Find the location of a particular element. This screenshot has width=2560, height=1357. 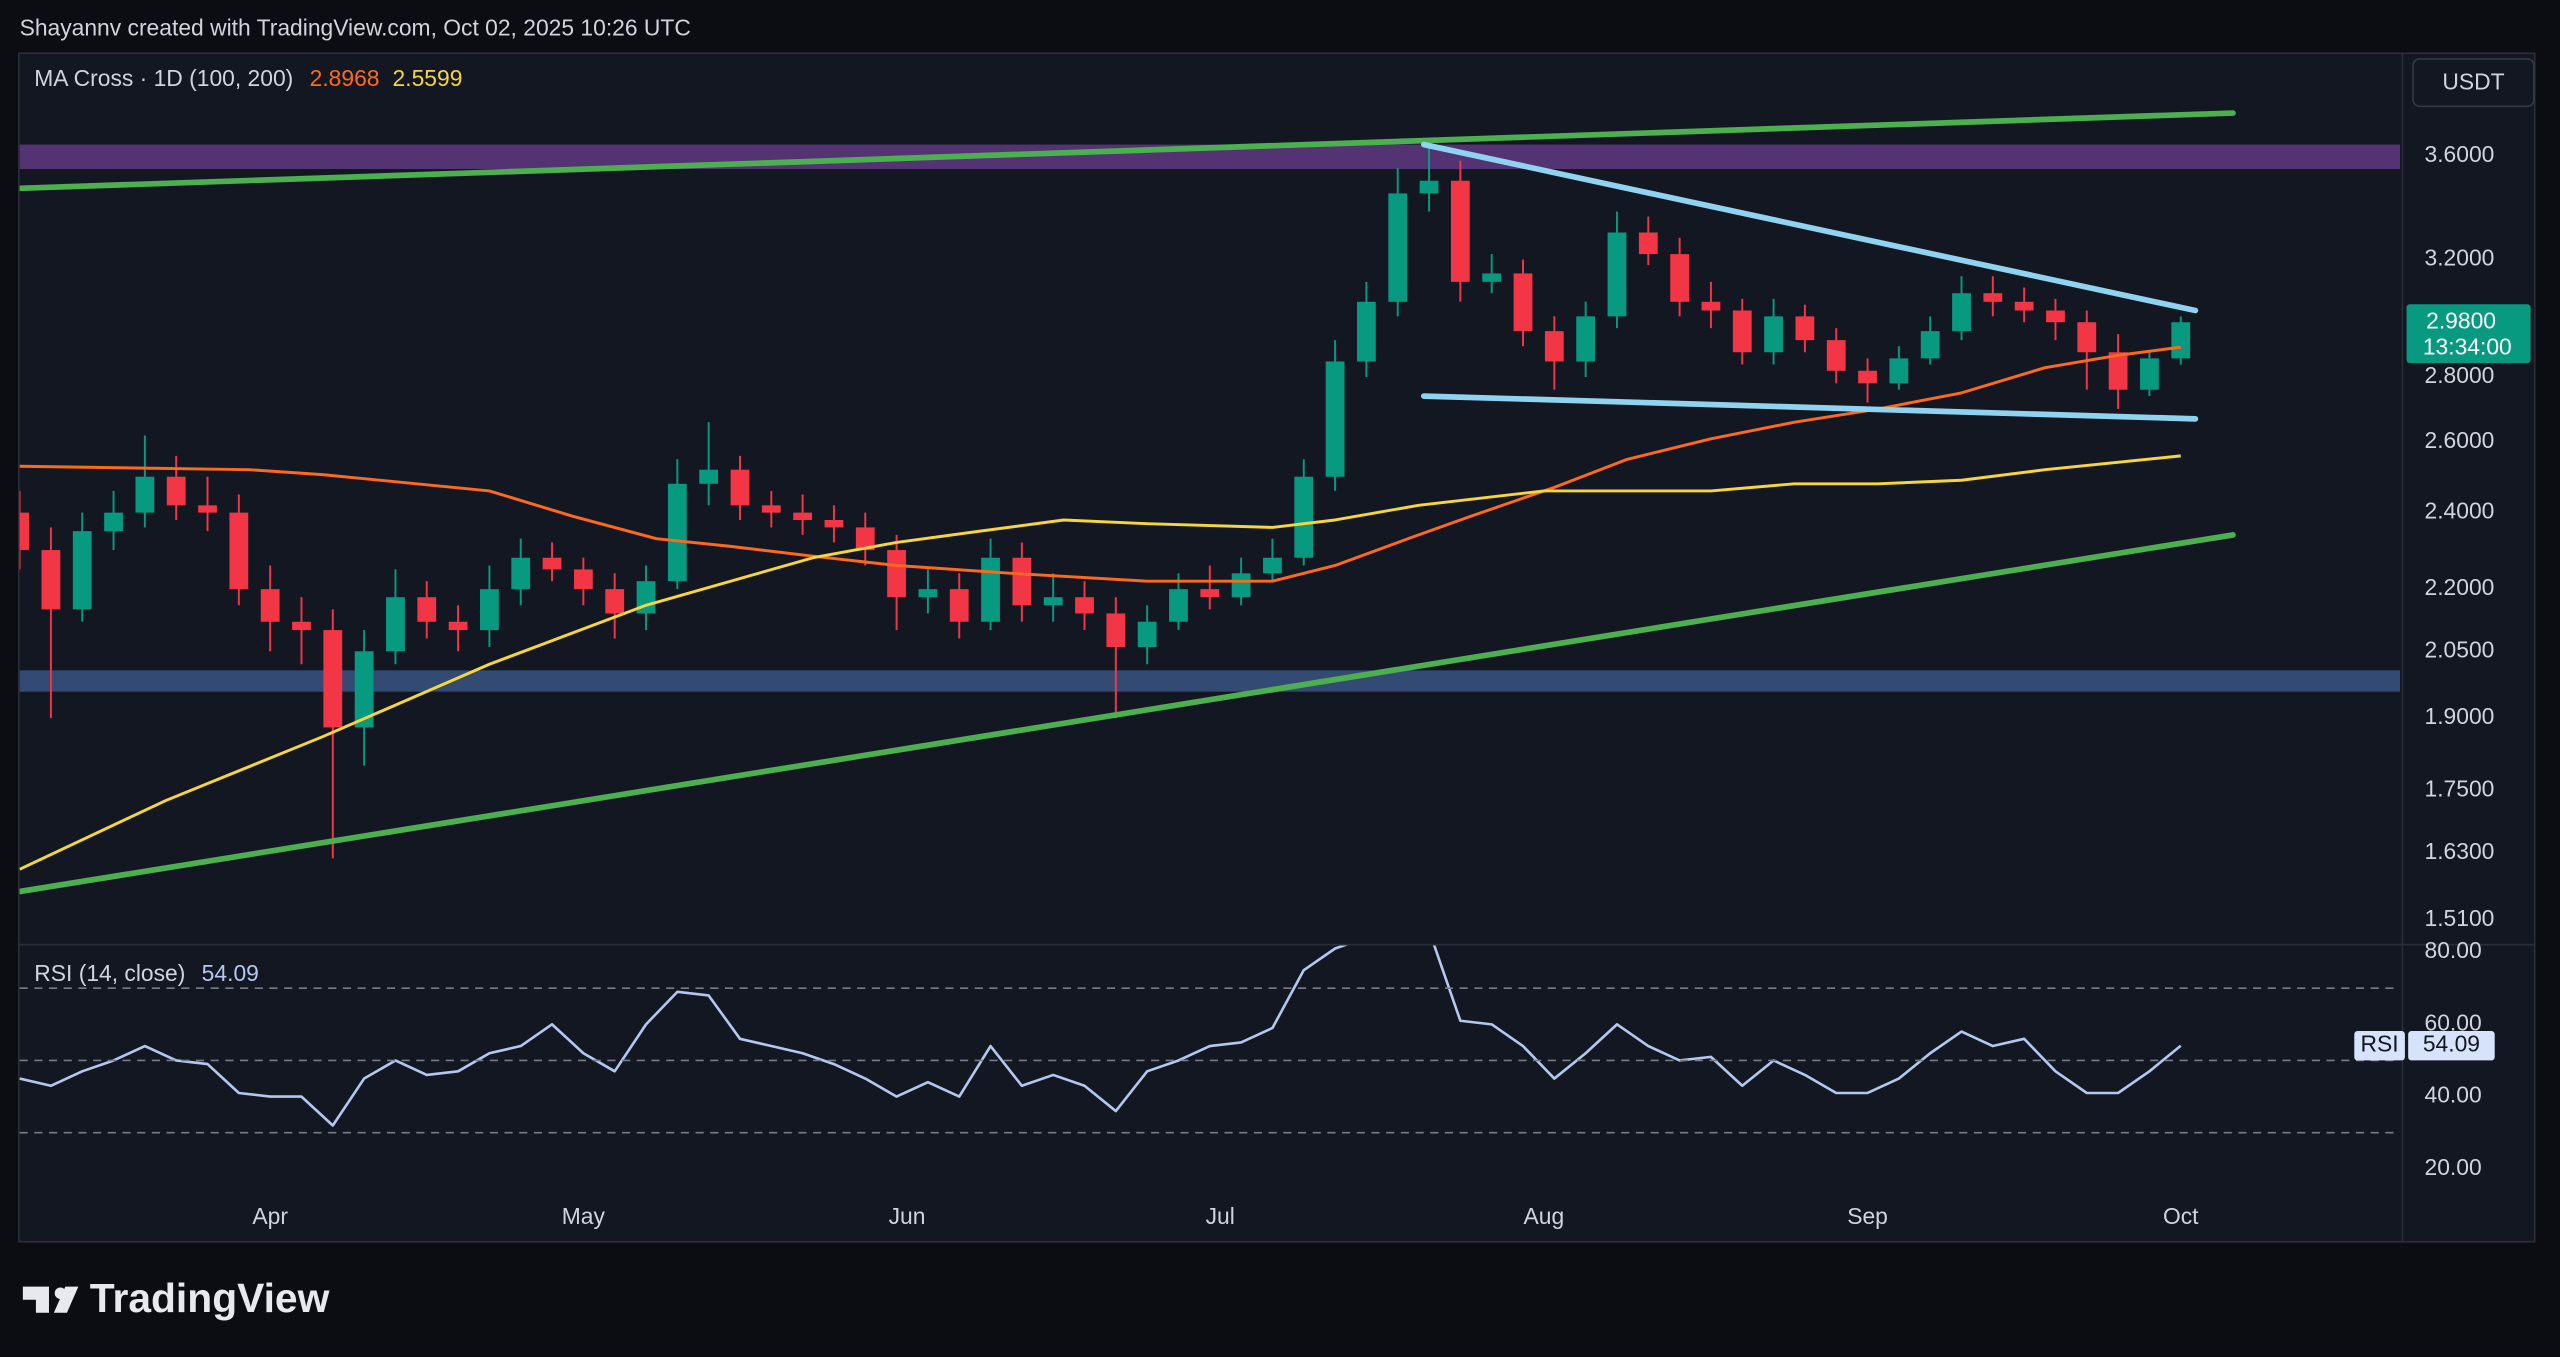

y-tick-label: 20.00 is located at coordinates (2452, 1167).